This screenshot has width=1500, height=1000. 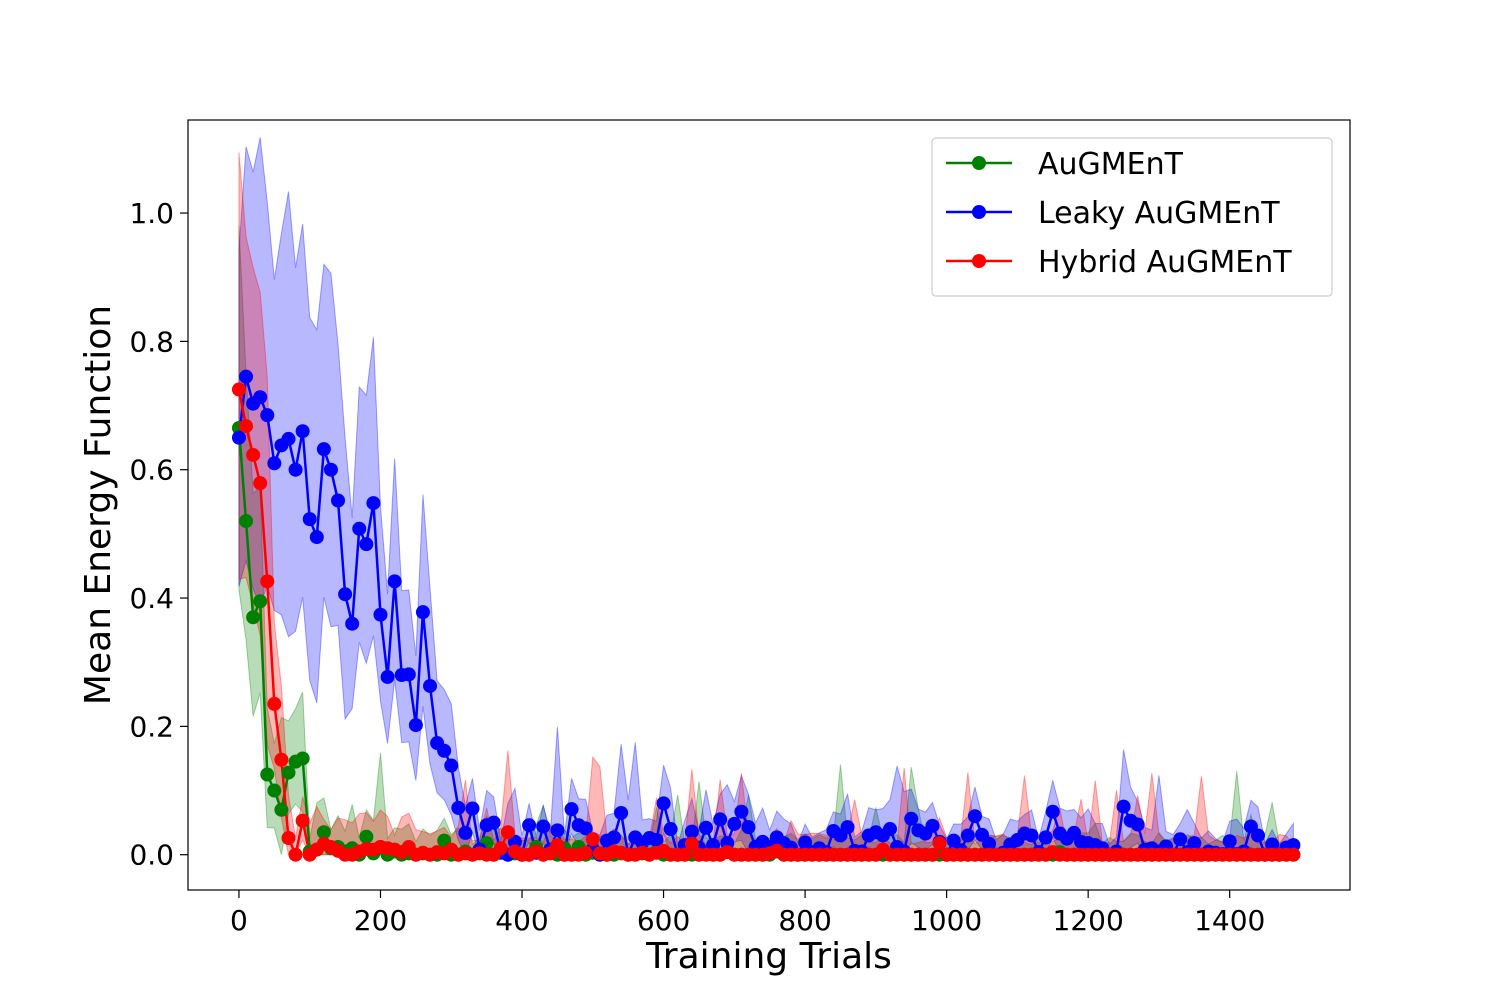 What do you see at coordinates (1088, 920) in the screenshot?
I see `x-tick-label: 1200` at bounding box center [1088, 920].